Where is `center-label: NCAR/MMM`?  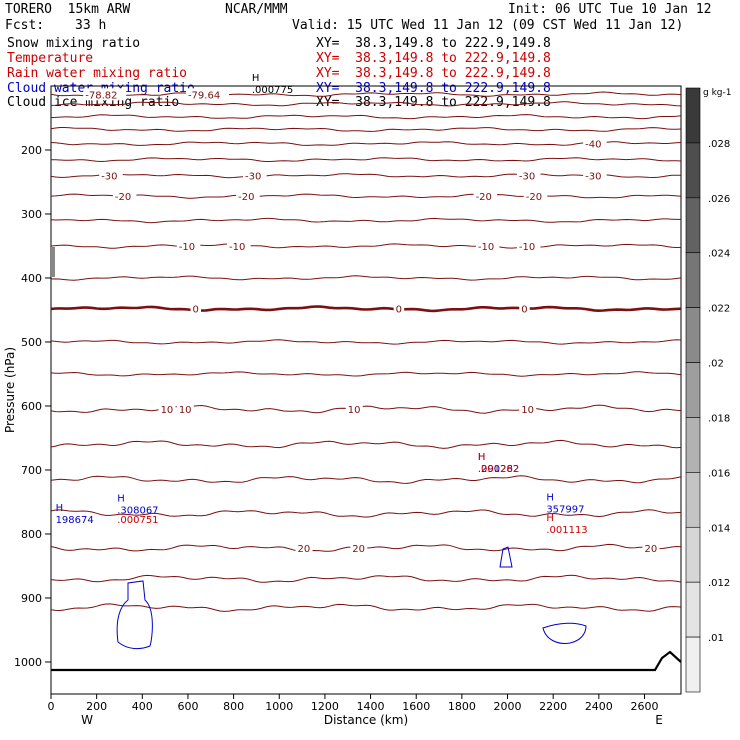 center-label: NCAR/MMM is located at coordinates (256, 9).